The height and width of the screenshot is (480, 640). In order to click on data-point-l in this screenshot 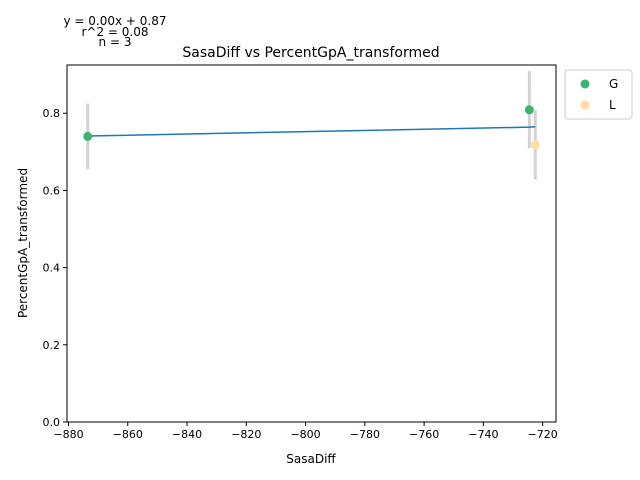, I will do `click(535, 145)`.